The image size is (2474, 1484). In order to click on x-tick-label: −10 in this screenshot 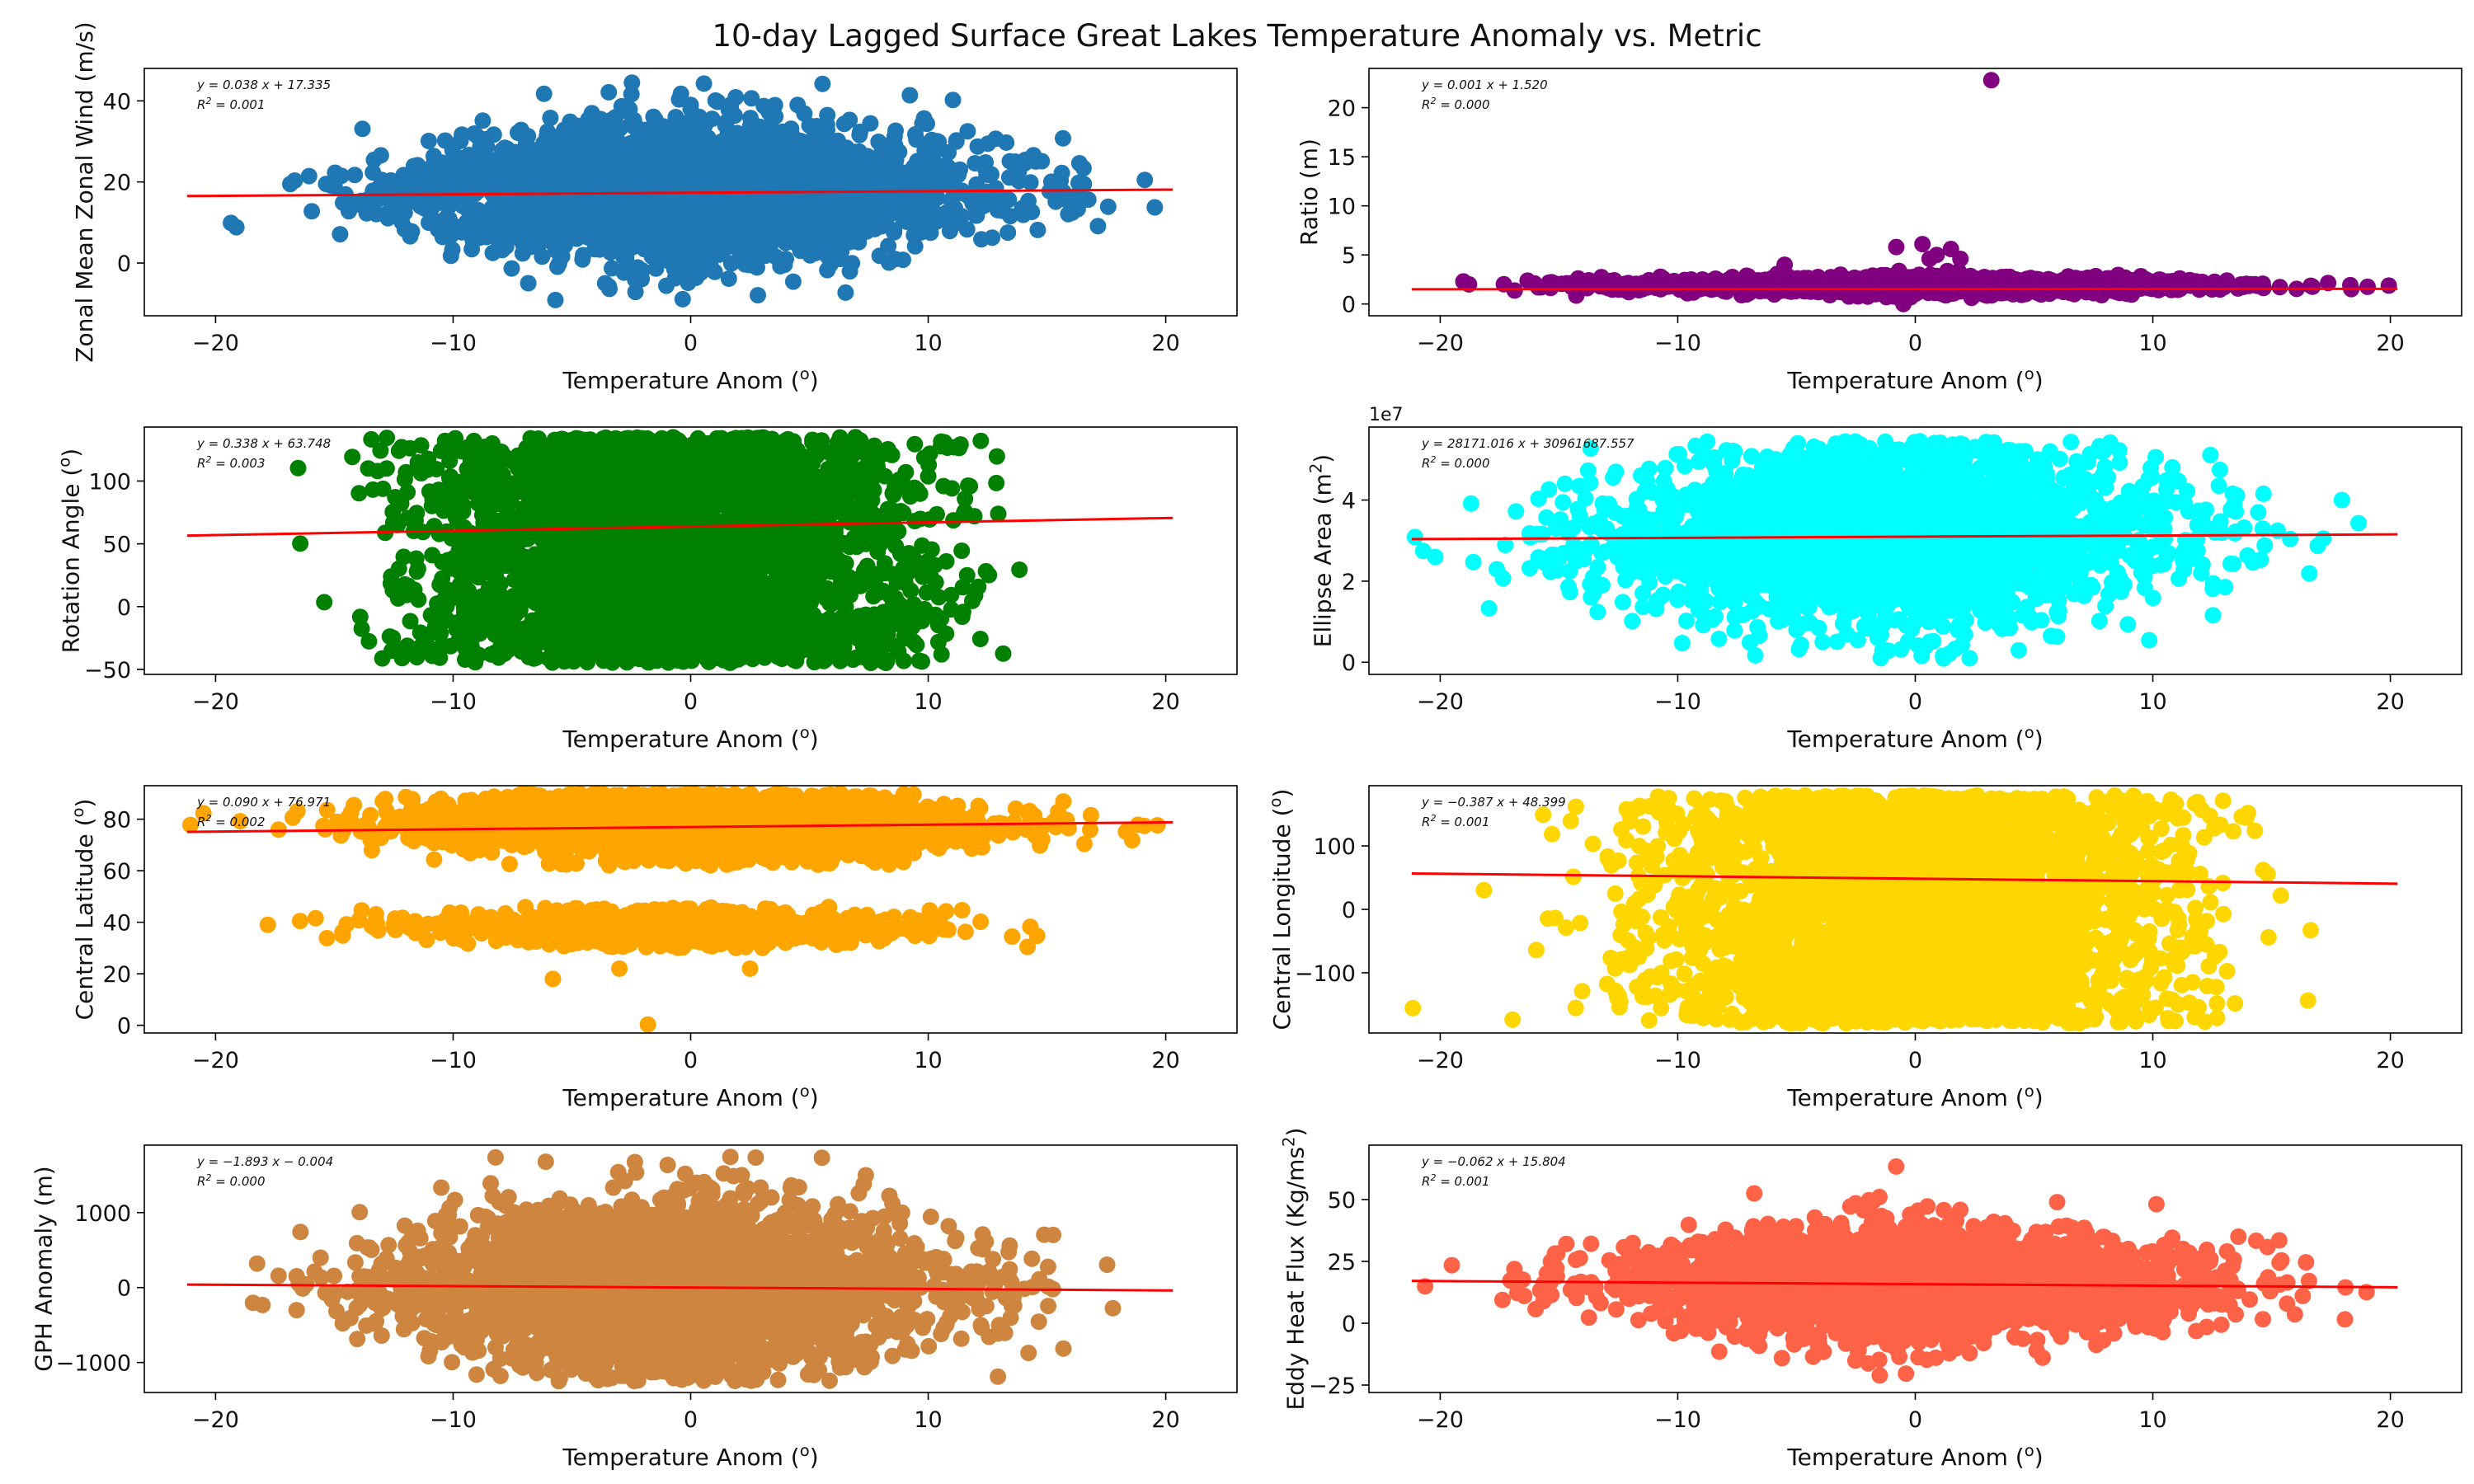, I will do `click(453, 343)`.